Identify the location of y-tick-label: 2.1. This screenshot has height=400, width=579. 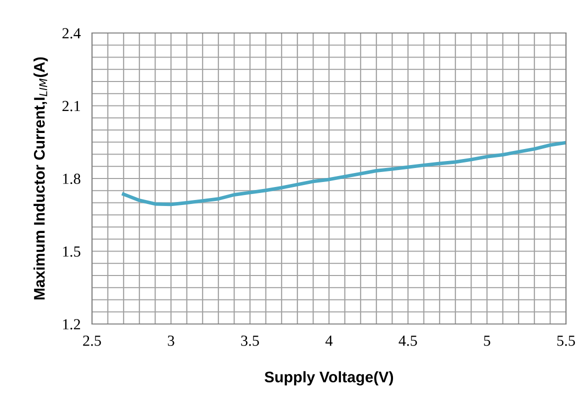
(71, 106).